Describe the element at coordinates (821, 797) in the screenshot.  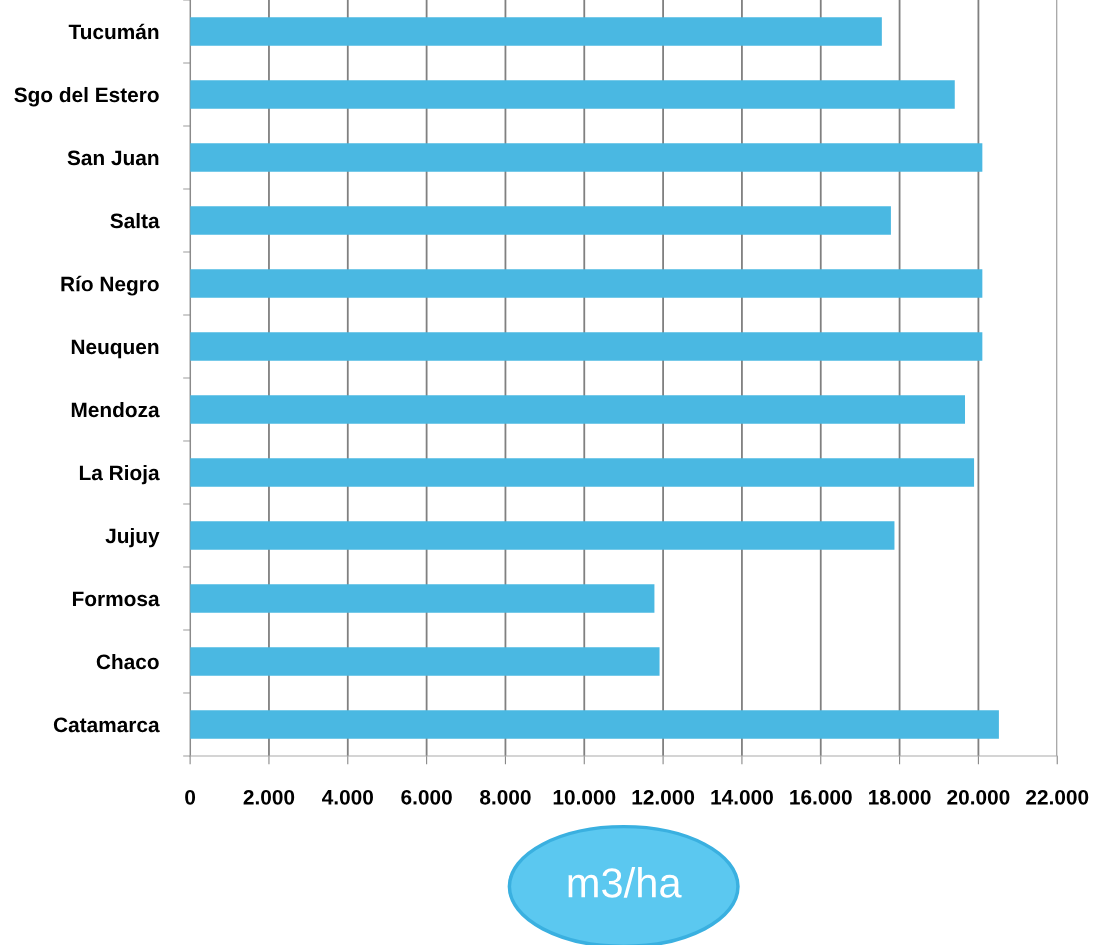
I see `x-tick-label: 16.000` at that location.